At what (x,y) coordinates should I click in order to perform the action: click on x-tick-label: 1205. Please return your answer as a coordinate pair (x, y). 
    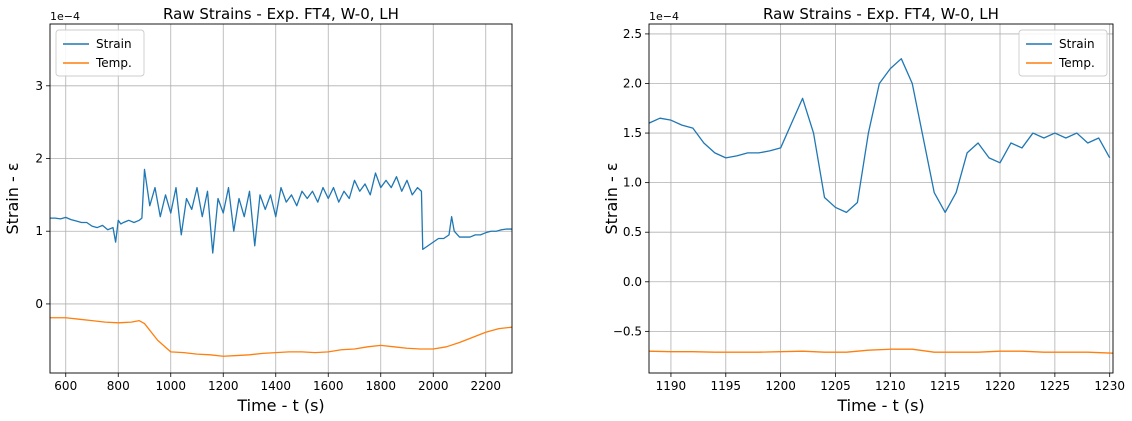
    Looking at the image, I should click on (835, 386).